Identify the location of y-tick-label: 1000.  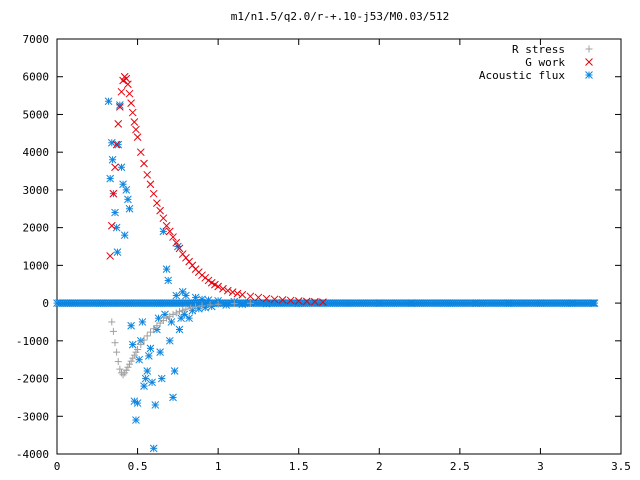
(36, 265).